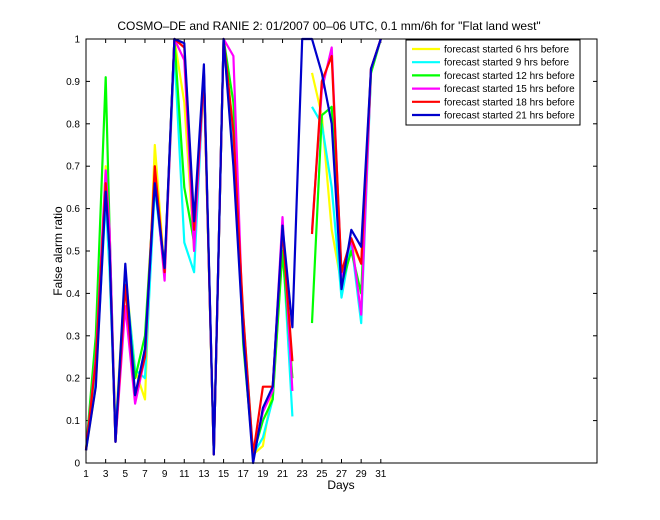 The width and height of the screenshot is (660, 520). What do you see at coordinates (303, 474) in the screenshot?
I see `x-tick-label: 23` at bounding box center [303, 474].